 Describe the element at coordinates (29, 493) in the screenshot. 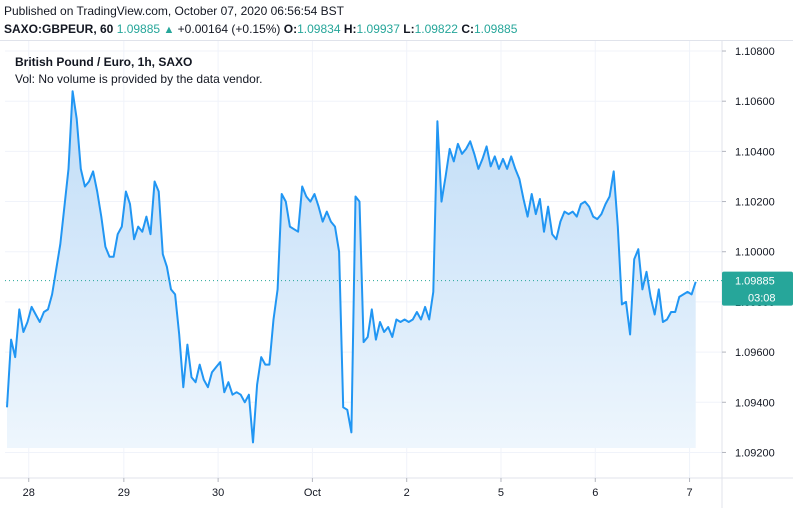

I see `x-tick-label-0: 28` at that location.